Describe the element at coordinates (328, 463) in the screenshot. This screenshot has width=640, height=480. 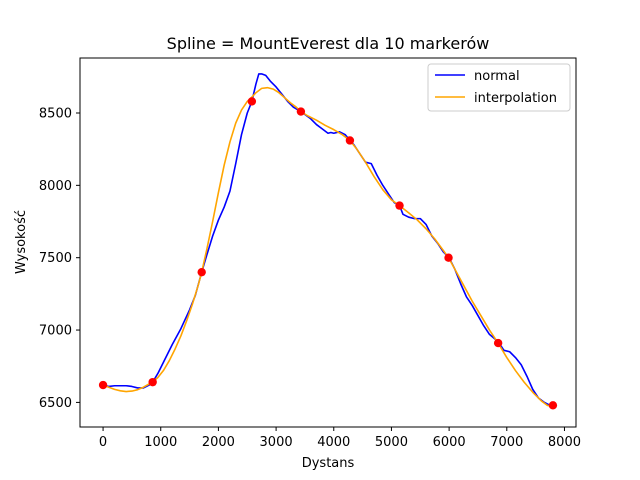
I see `x-axis-label: Dystans` at that location.